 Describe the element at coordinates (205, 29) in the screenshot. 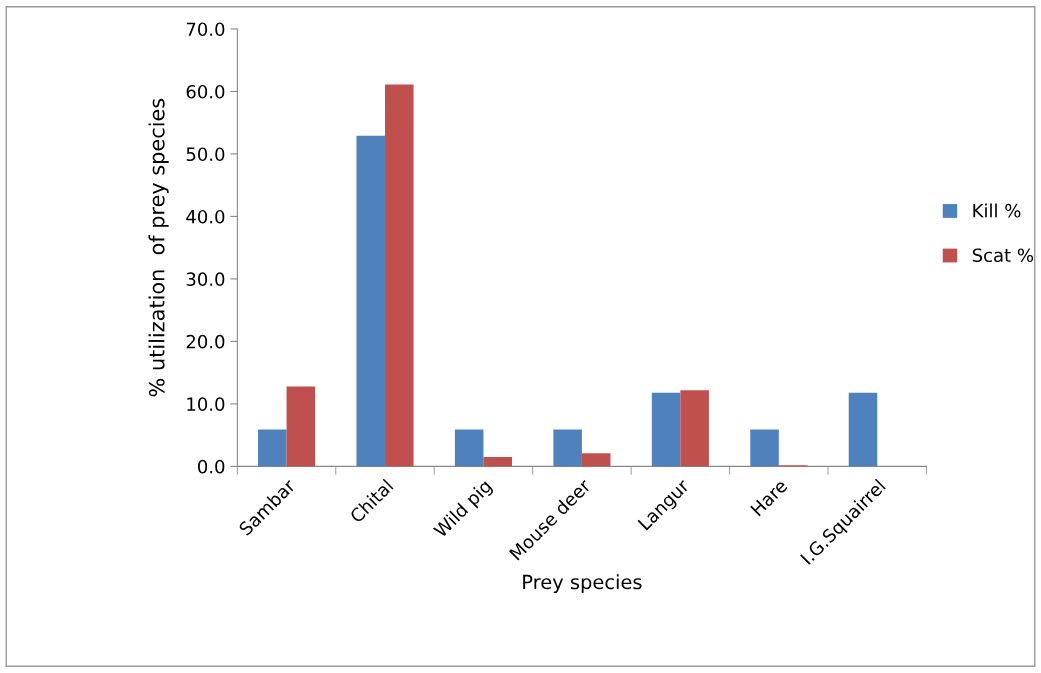

I see `y-tick-label: 70.0` at that location.